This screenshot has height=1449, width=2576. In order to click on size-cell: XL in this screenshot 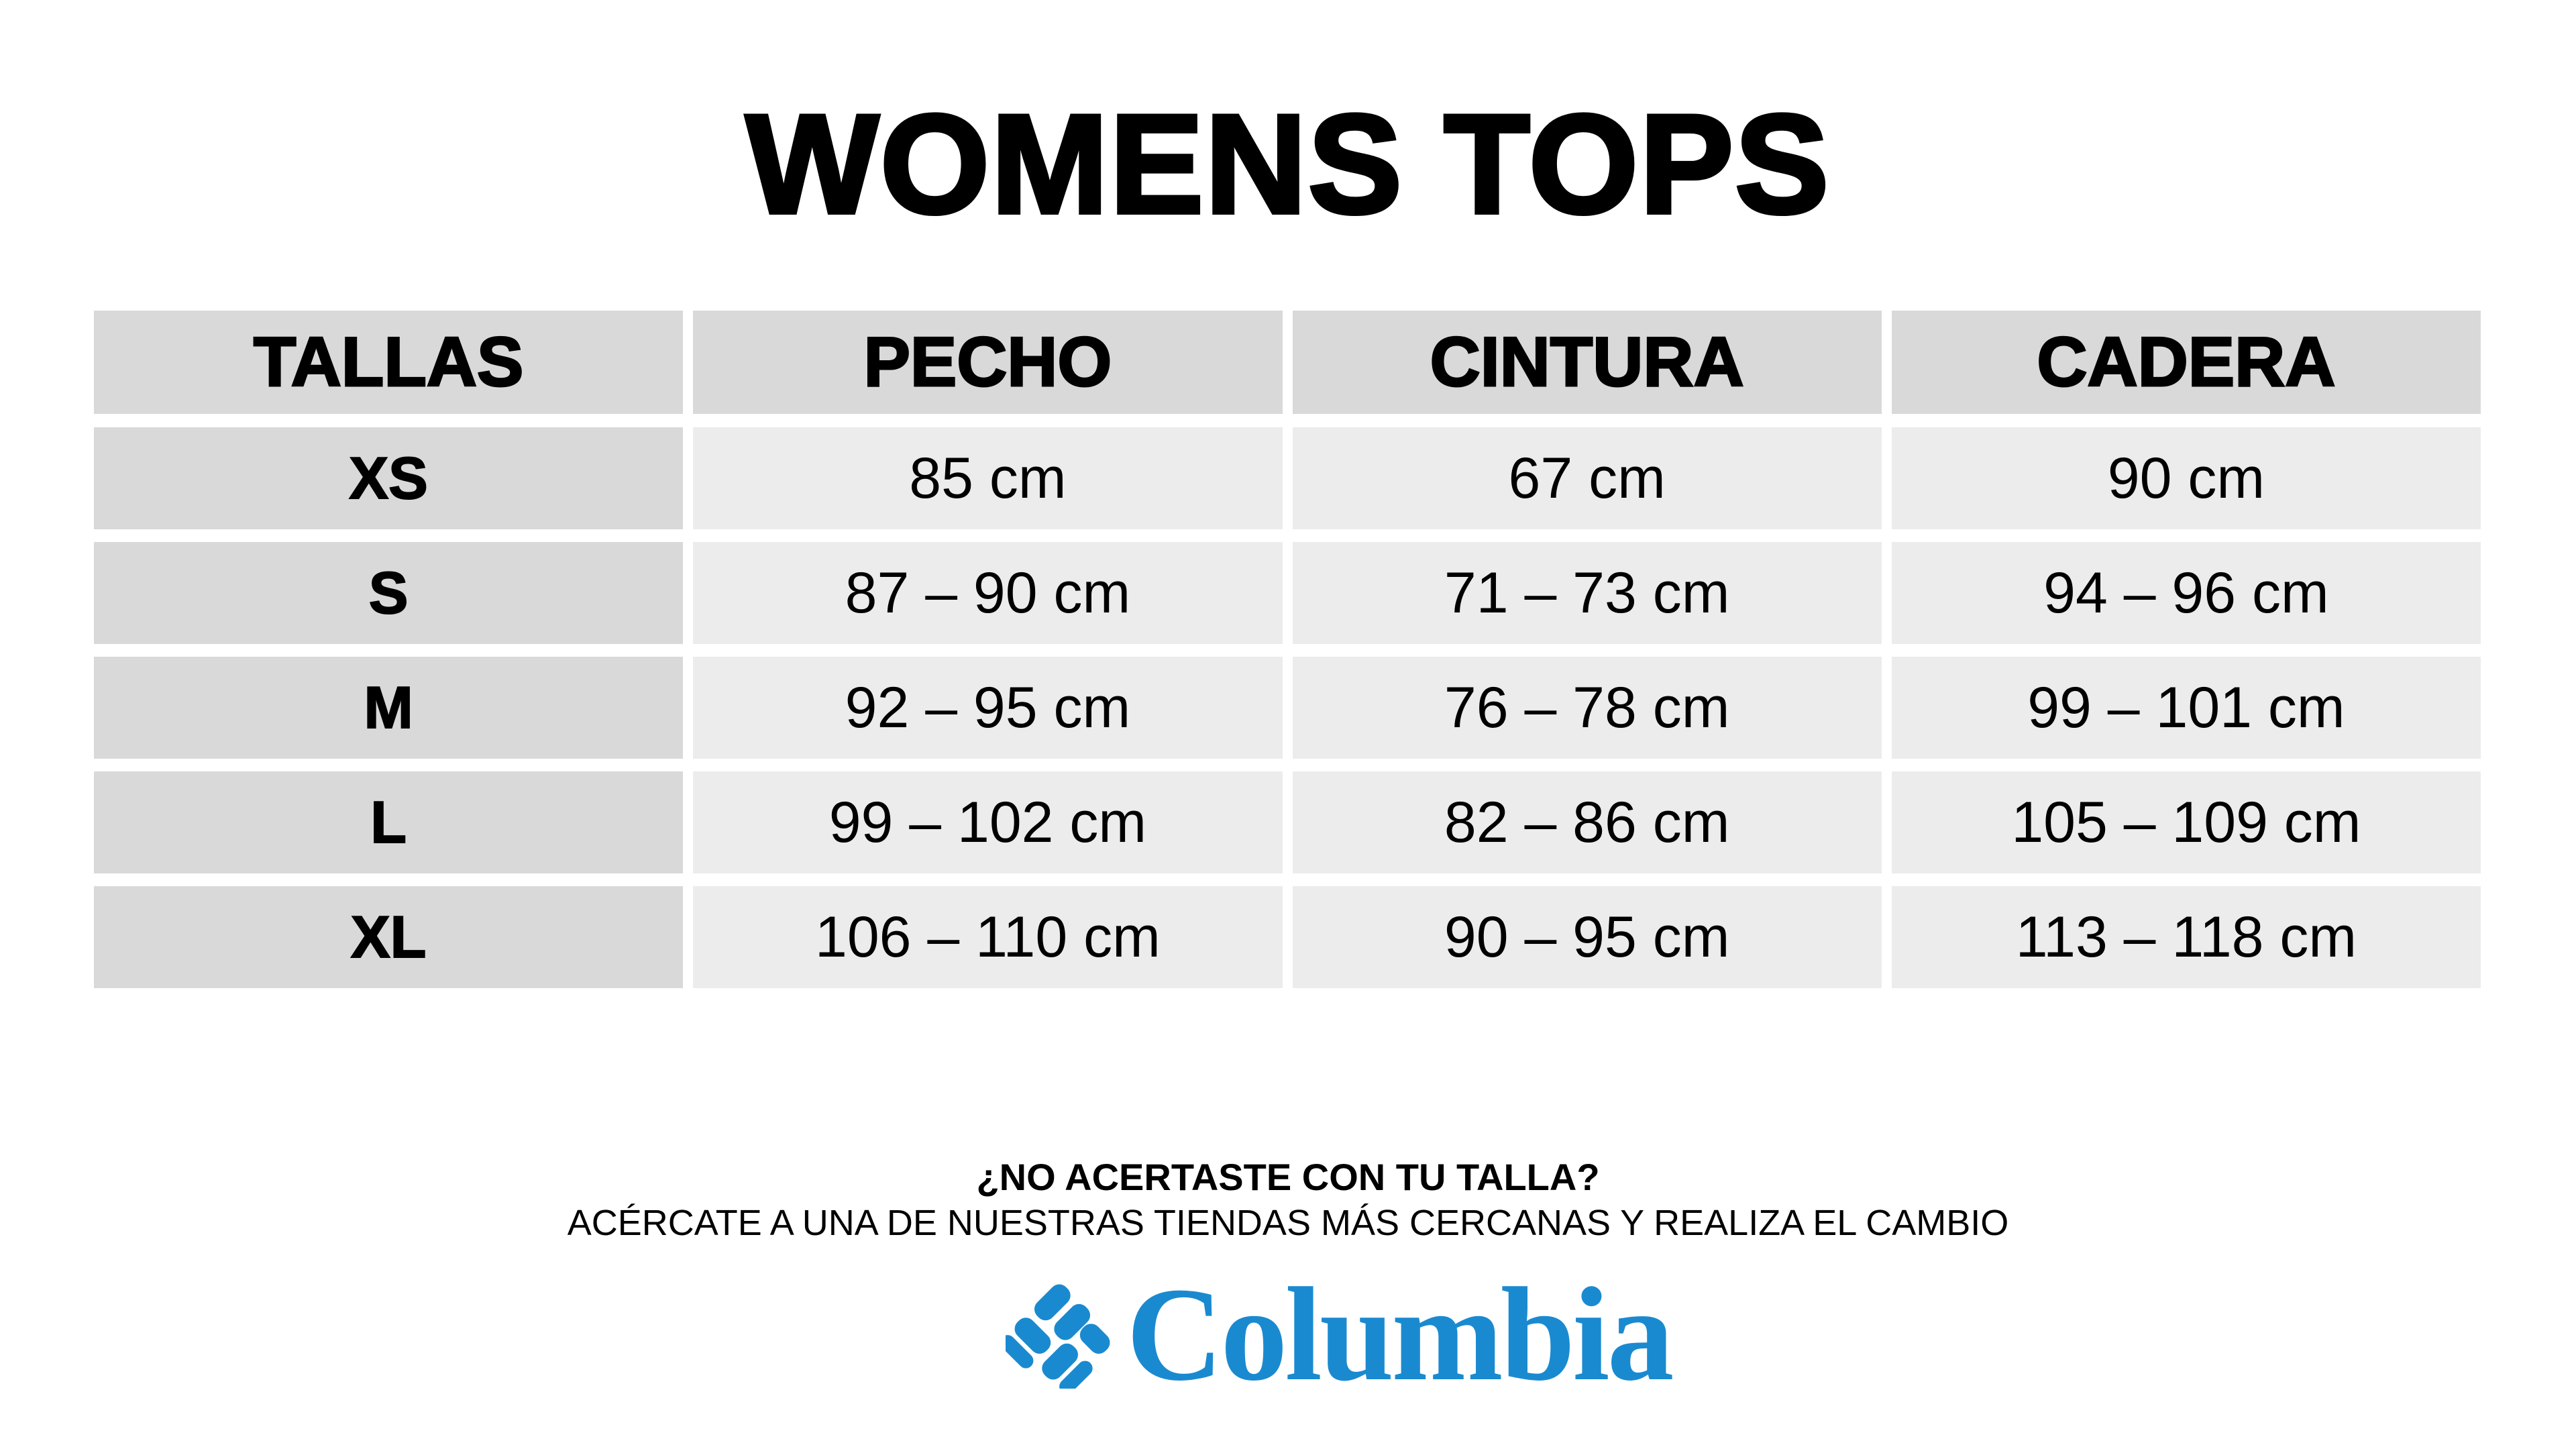, I will do `click(389, 937)`.